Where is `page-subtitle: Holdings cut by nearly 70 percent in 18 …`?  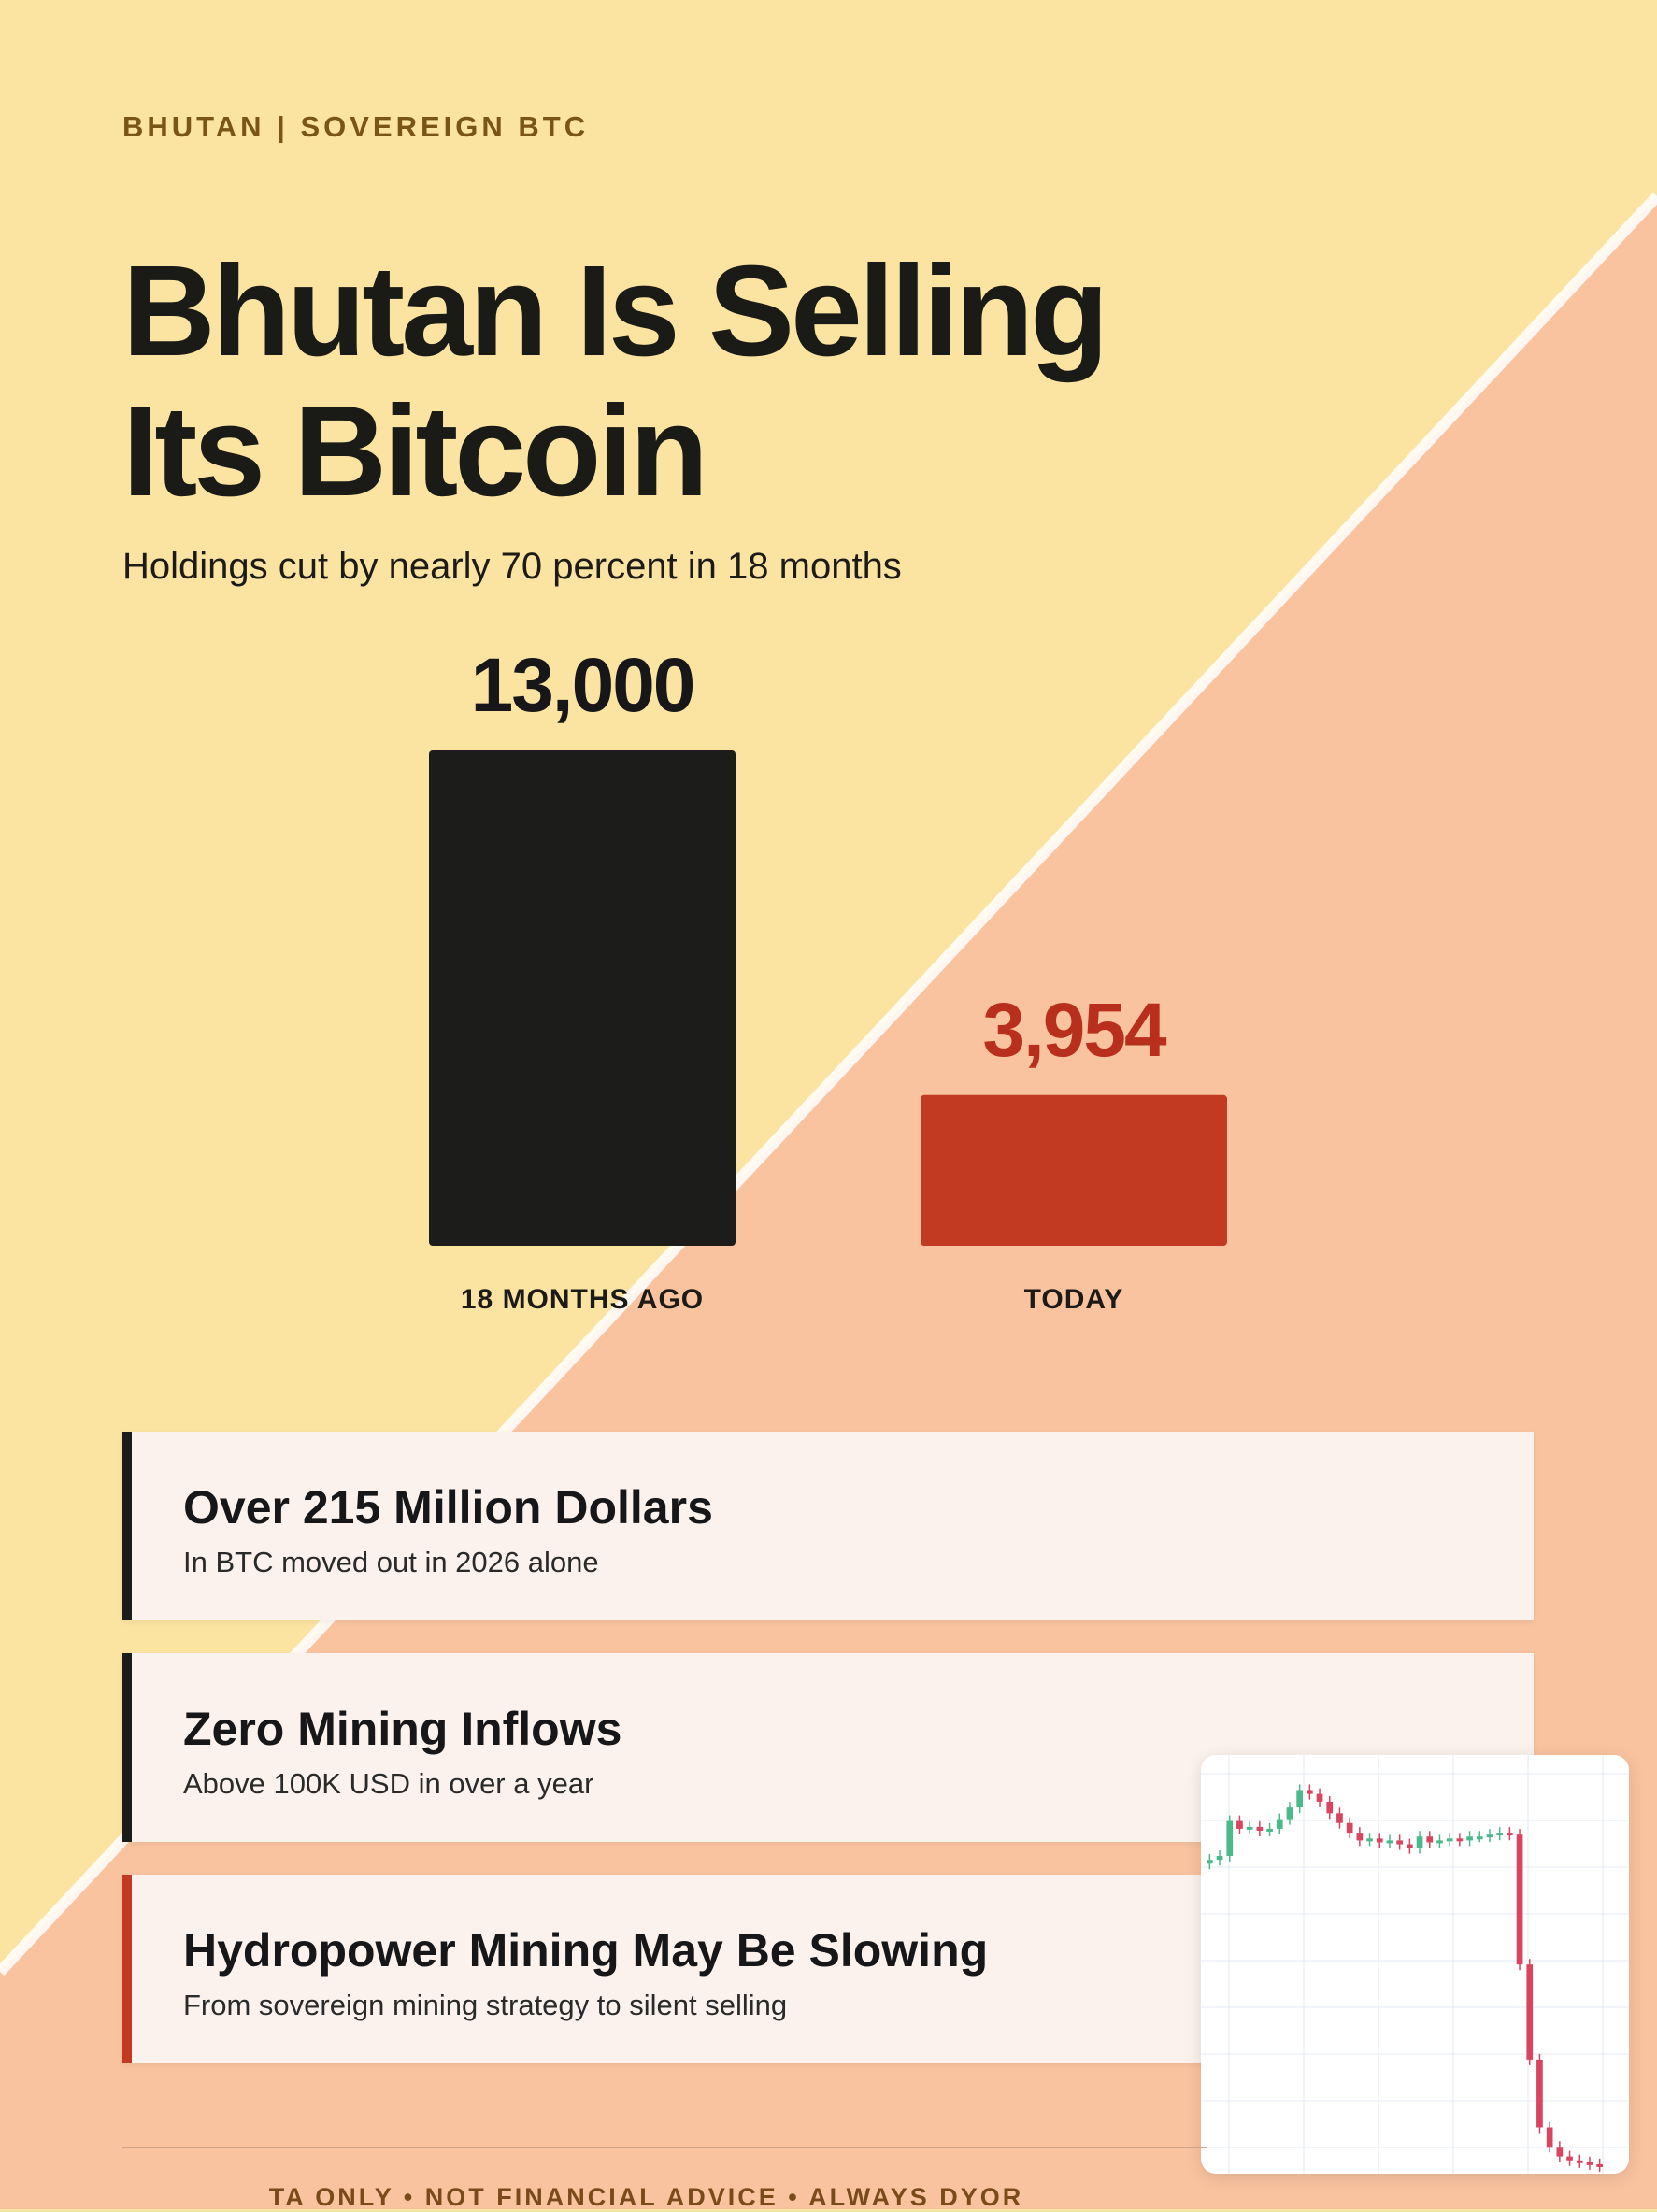
page-subtitle: Holdings cut by nearly 70 percent in 18 … is located at coordinates (512, 566).